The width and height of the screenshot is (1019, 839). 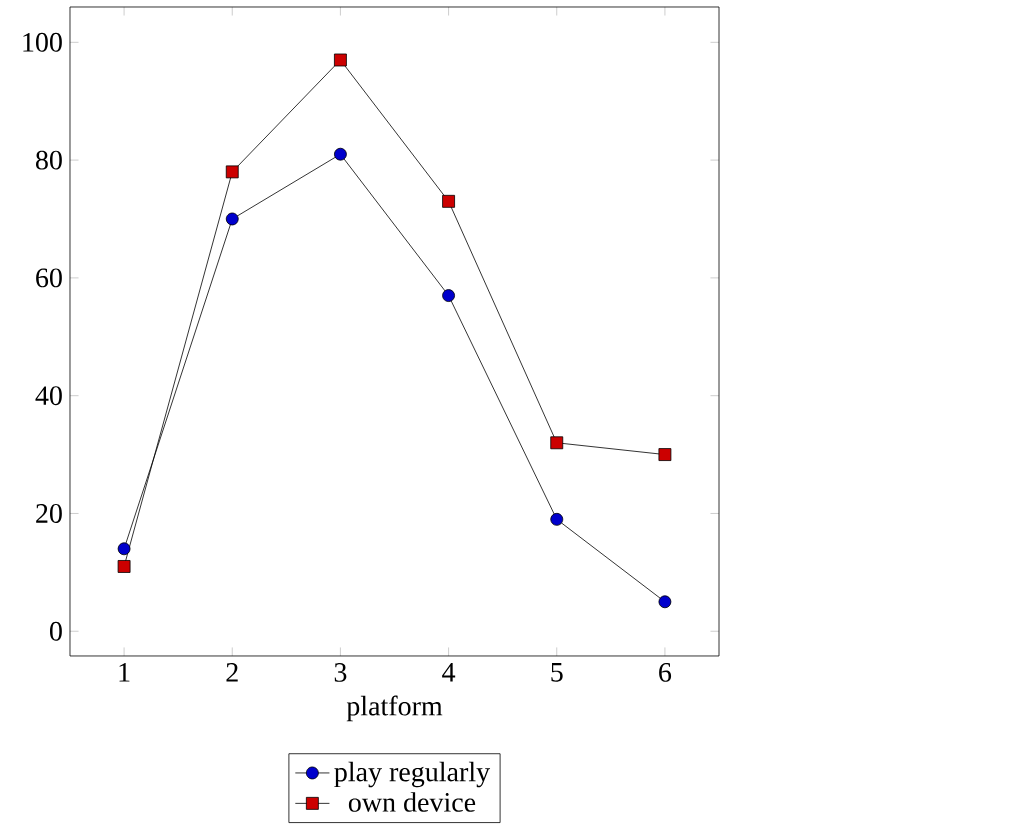 I want to click on x-tick-label: 4, so click(x=449, y=672).